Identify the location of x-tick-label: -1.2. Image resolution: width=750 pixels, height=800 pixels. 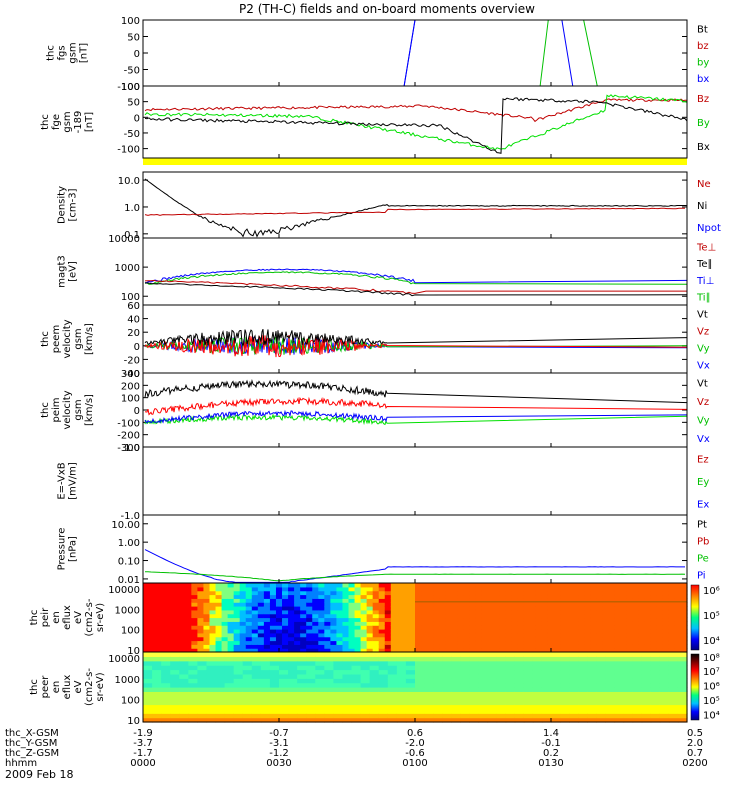
(279, 753).